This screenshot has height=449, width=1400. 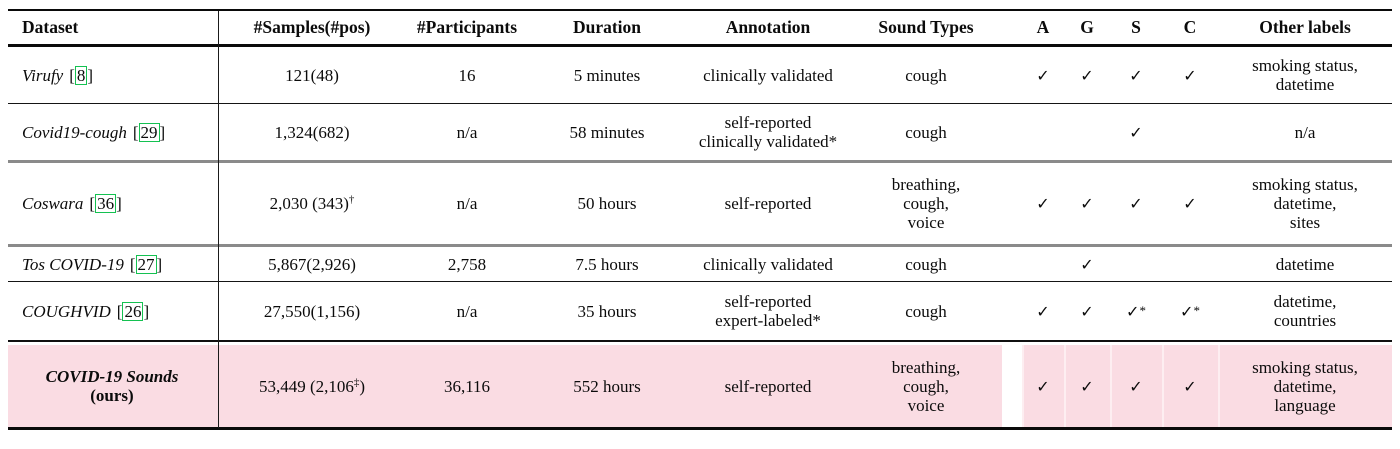 I want to click on cell-dataset: Coswara [36], so click(x=113, y=203).